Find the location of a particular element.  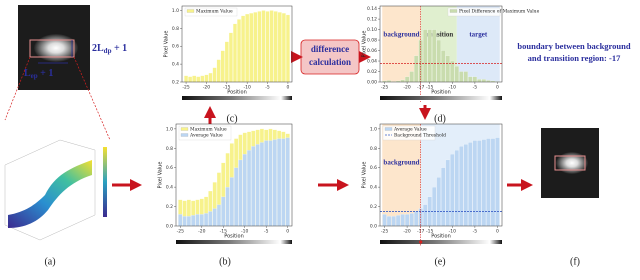

height-label: 2Ldp + 1 is located at coordinates (109, 48).